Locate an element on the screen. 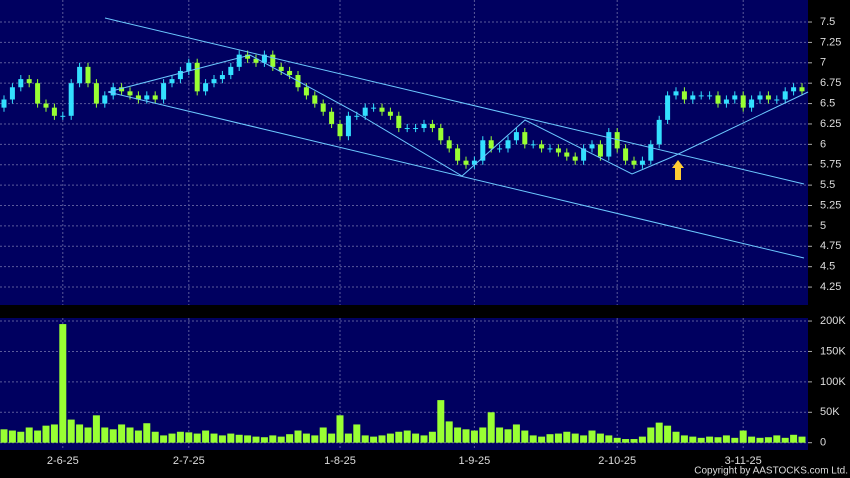  y-tick-label: 4.75 is located at coordinates (830, 246).